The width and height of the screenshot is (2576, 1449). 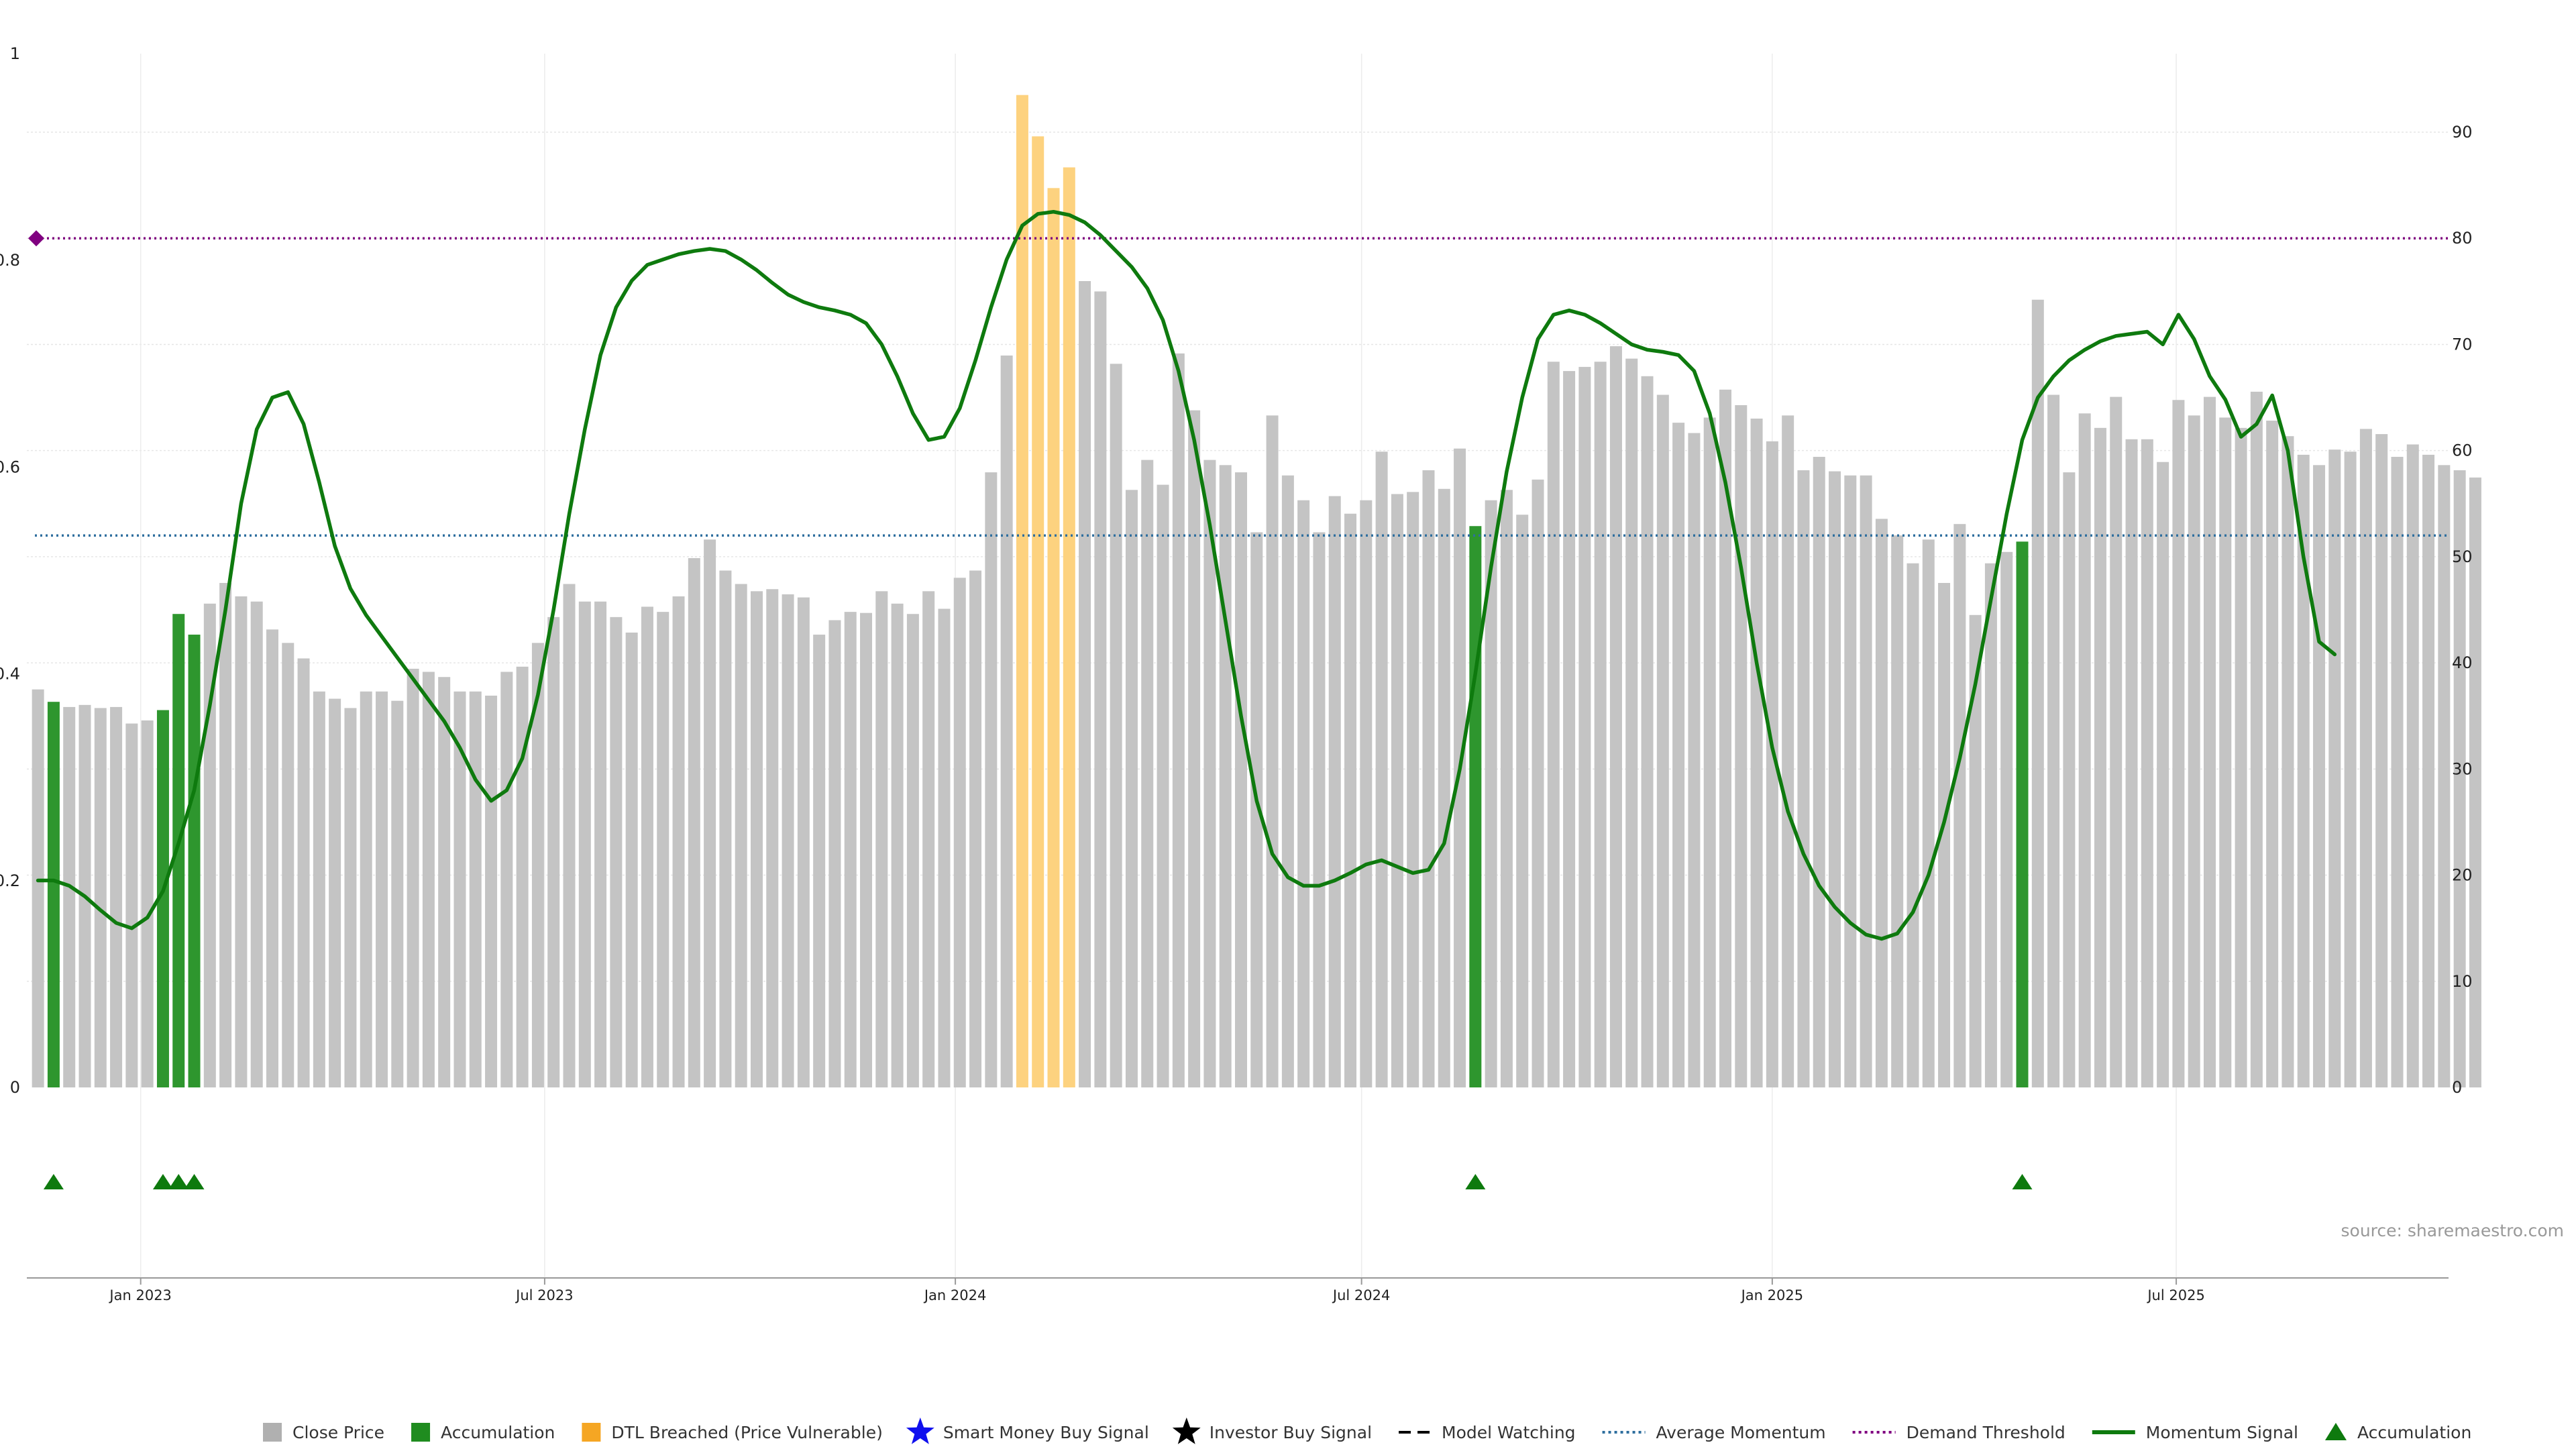 I want to click on star-black-icon, so click(x=1186, y=1430).